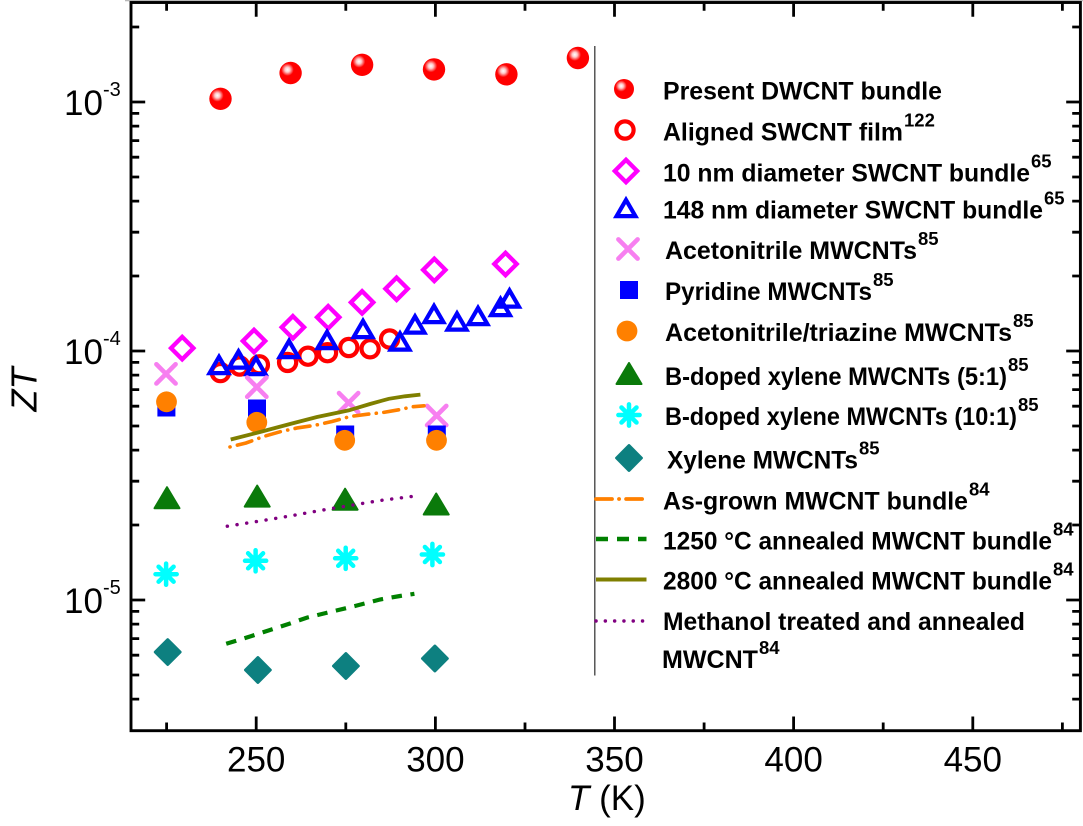  What do you see at coordinates (815, 501) in the screenshot?
I see `svg-text: As-grown MWCNT bundle` at bounding box center [815, 501].